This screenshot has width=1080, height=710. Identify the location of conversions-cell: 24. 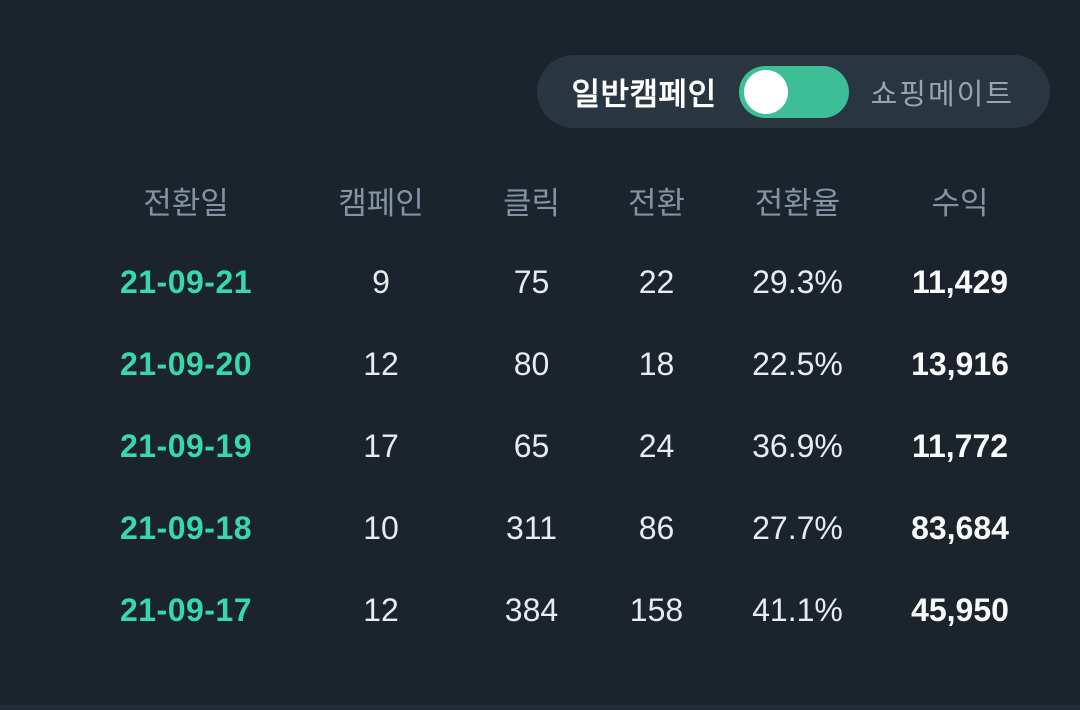
(656, 445).